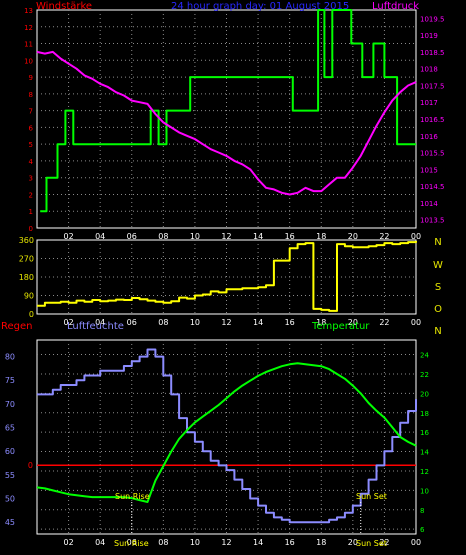 This screenshot has height=555, width=466. I want to click on temperature-y-tick-label: 10, so click(424, 491).